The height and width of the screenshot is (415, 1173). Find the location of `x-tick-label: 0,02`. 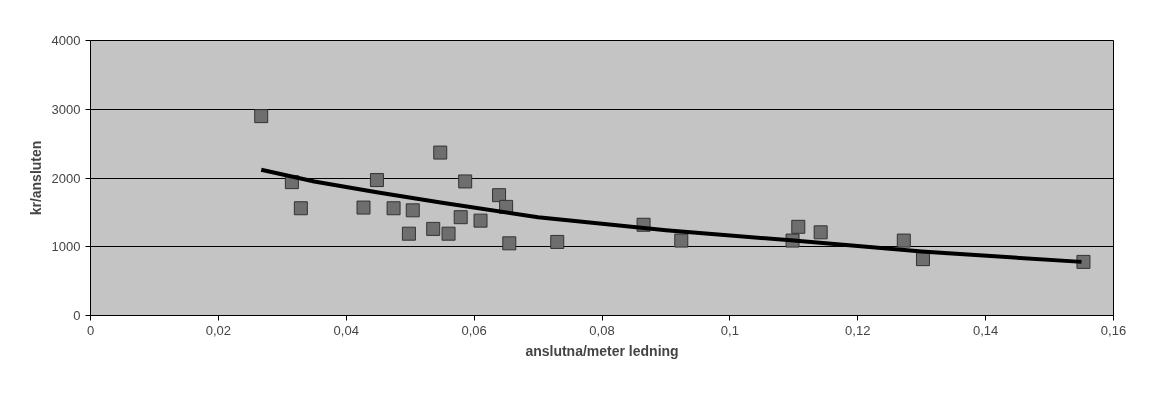

x-tick-label: 0,02 is located at coordinates (218, 330).